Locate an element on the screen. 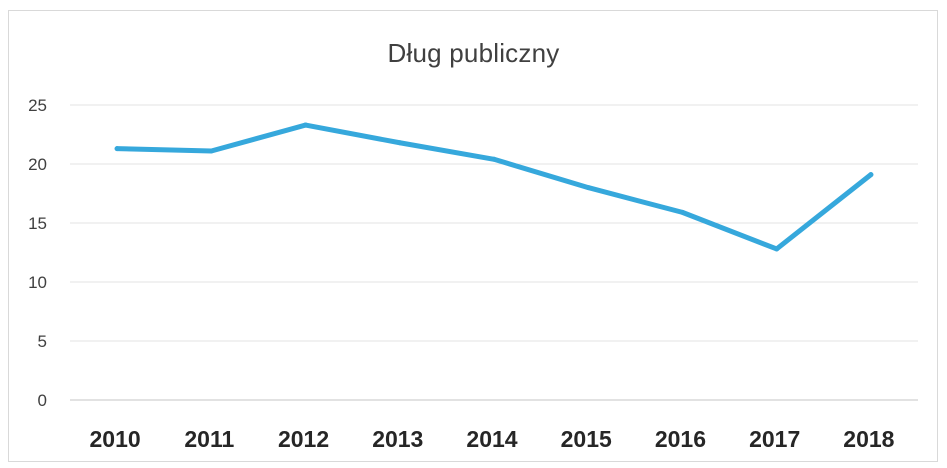 The height and width of the screenshot is (468, 947). y-tick-label: 15 is located at coordinates (37, 223).